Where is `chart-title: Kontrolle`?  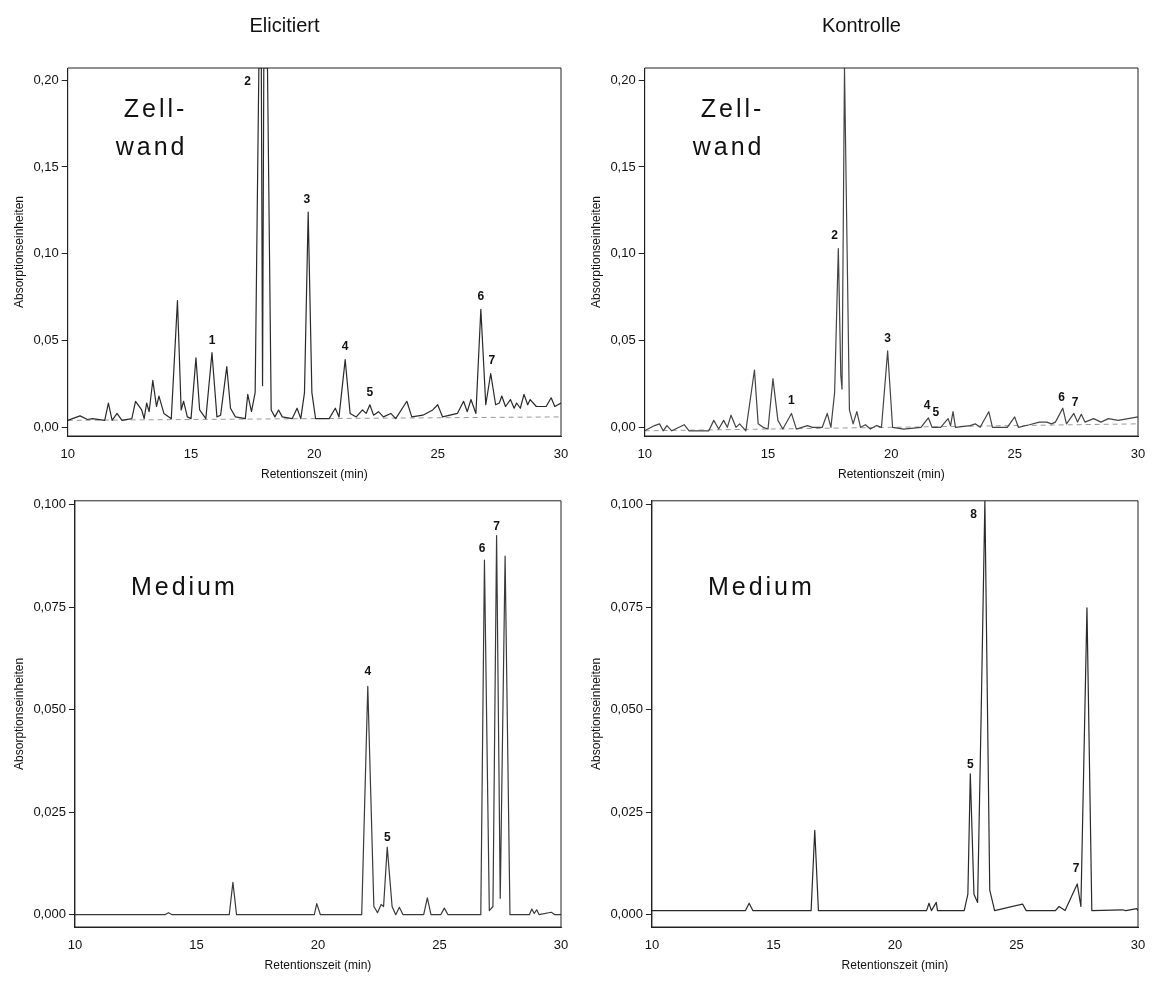 chart-title: Kontrolle is located at coordinates (861, 24).